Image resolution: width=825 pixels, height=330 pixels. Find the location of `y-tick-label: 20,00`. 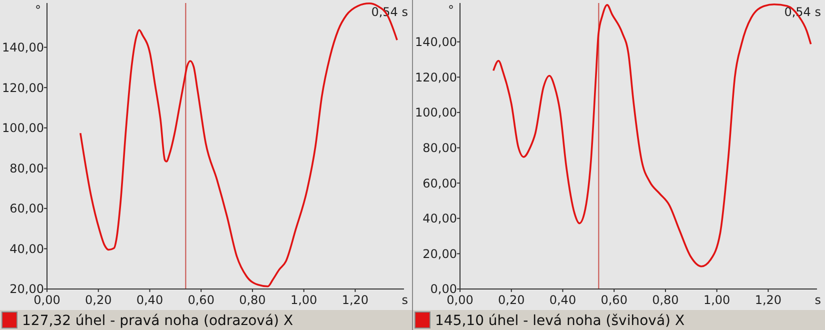

y-tick-label: 20,00 is located at coordinates (439, 253).